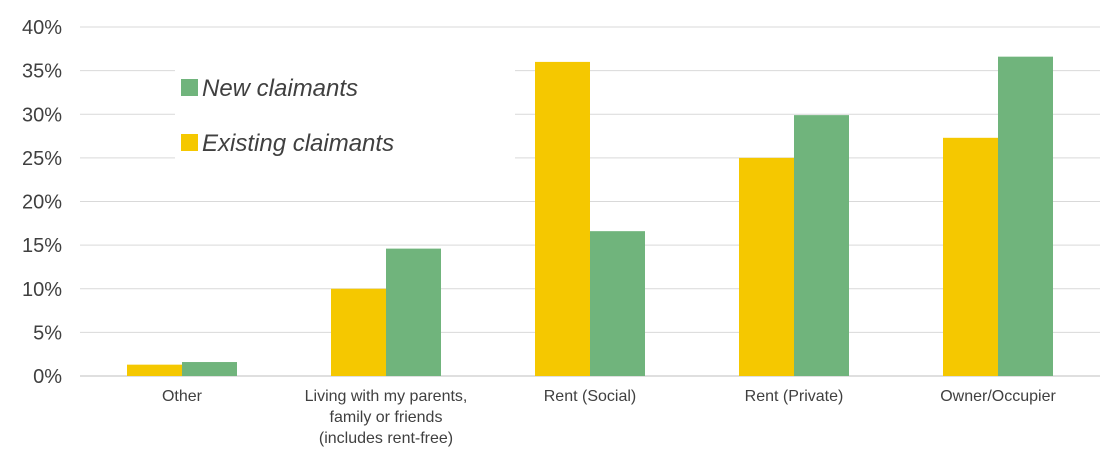 The image size is (1113, 450). What do you see at coordinates (42, 246) in the screenshot?
I see `y-tick-label: 15%` at bounding box center [42, 246].